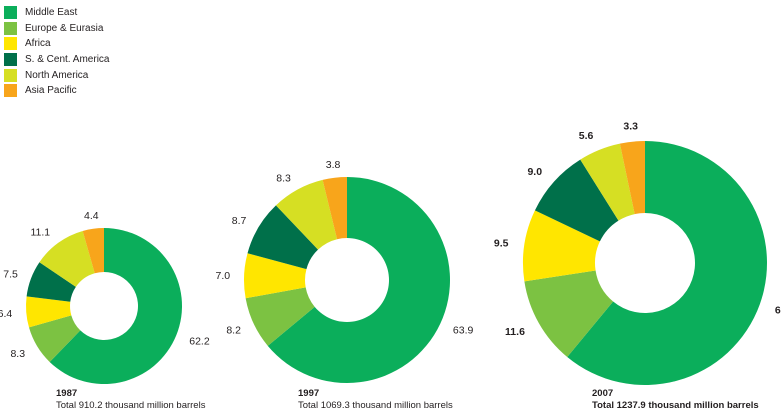 The image size is (781, 419). I want to click on chart-year: 2007, so click(603, 393).